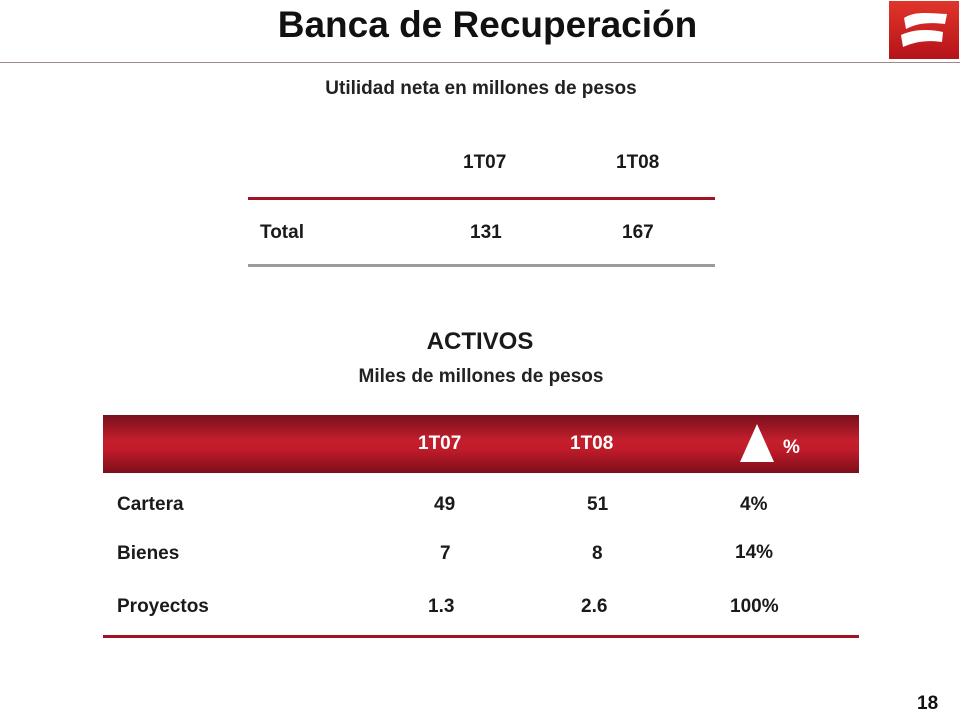  Describe the element at coordinates (148, 553) in the screenshot. I see `activos-row-label: Bienes` at that location.